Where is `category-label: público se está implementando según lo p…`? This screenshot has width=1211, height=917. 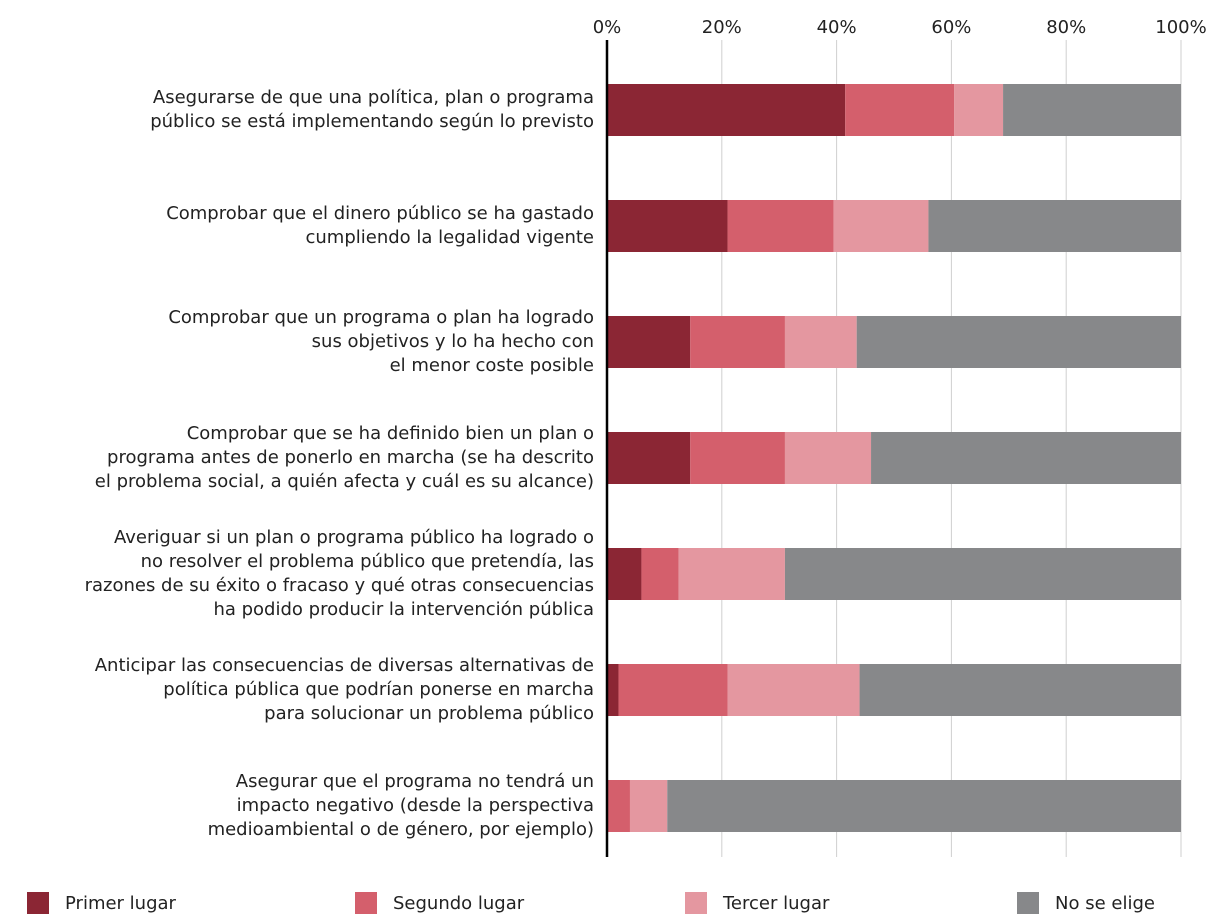
category-label: público se está implementando según lo p… is located at coordinates (372, 121).